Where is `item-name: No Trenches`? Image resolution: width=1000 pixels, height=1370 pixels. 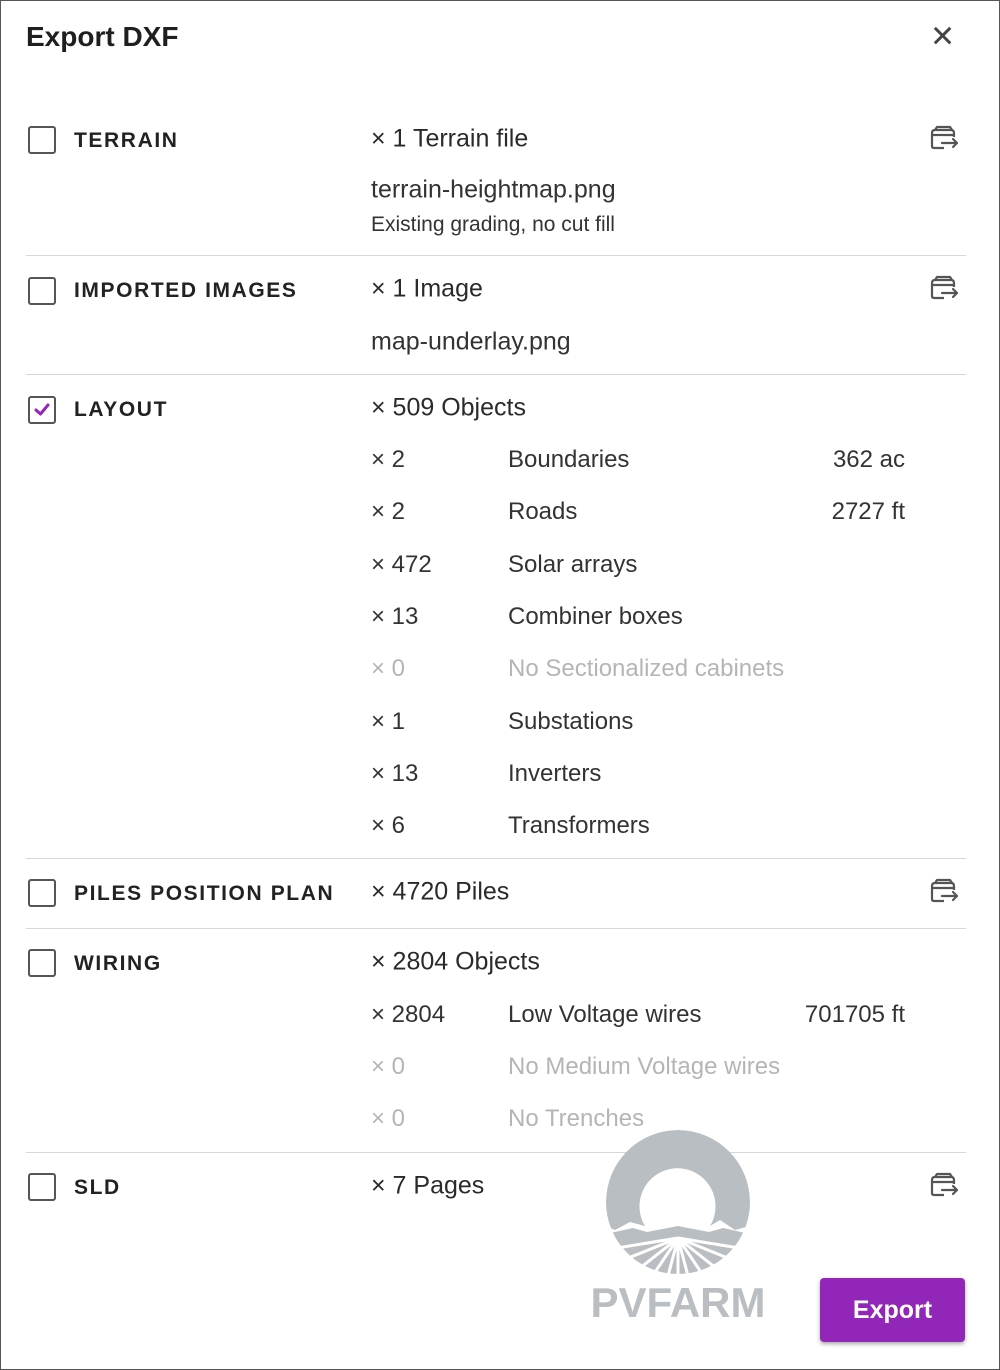 item-name: No Trenches is located at coordinates (576, 1118).